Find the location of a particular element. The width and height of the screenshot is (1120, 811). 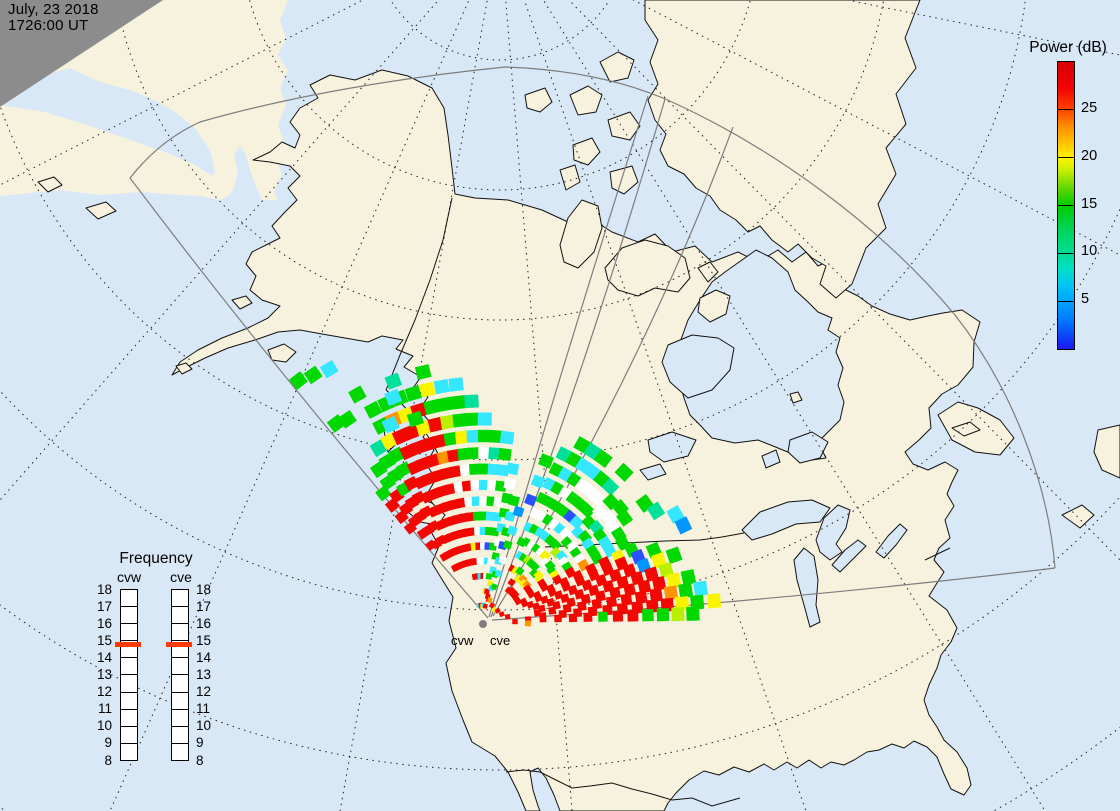

colorbar-tick-label: 15 is located at coordinates (1089, 203).